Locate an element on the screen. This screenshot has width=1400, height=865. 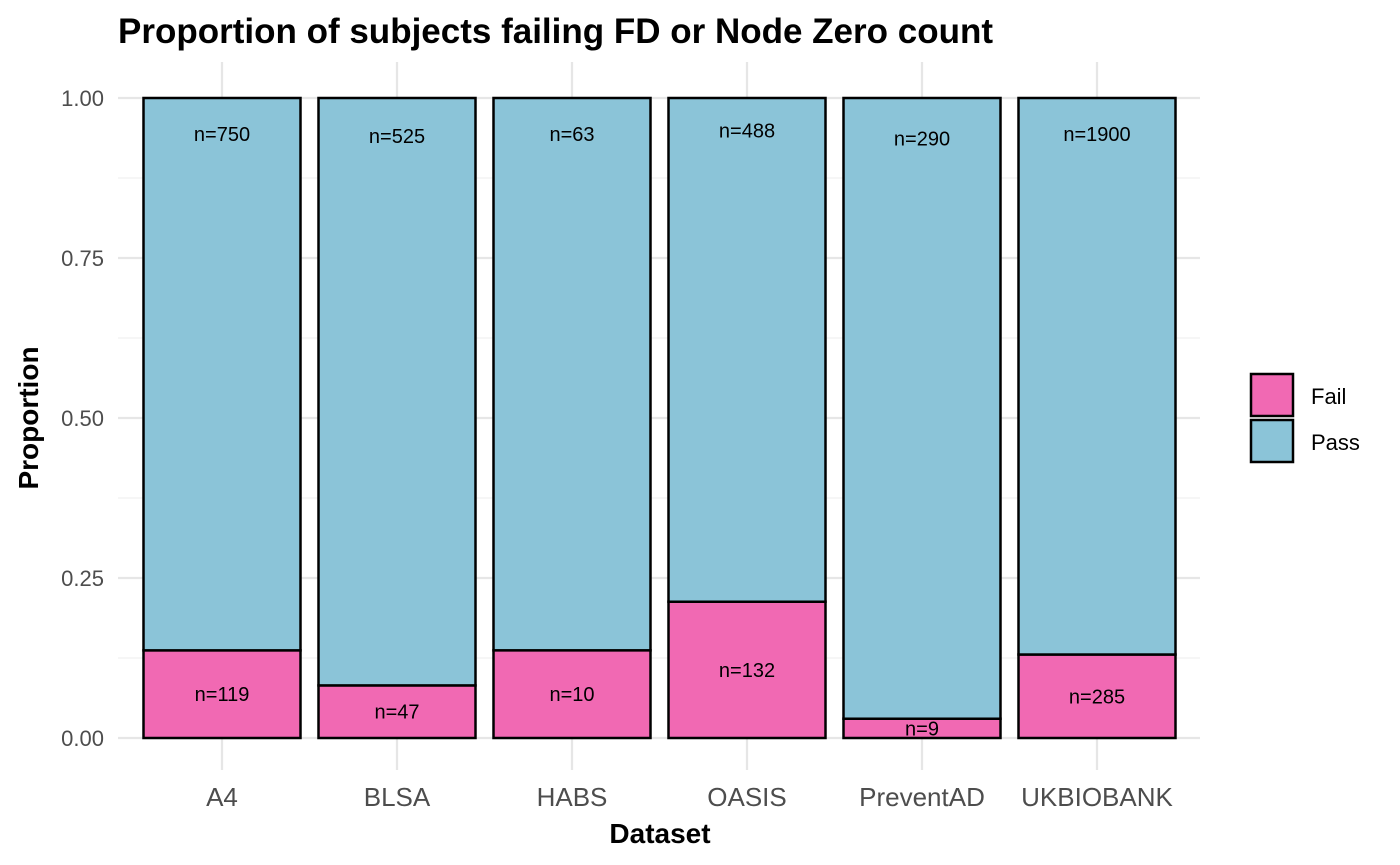
bar-label-fail-ukbiobank: n=285 is located at coordinates (1097, 697).